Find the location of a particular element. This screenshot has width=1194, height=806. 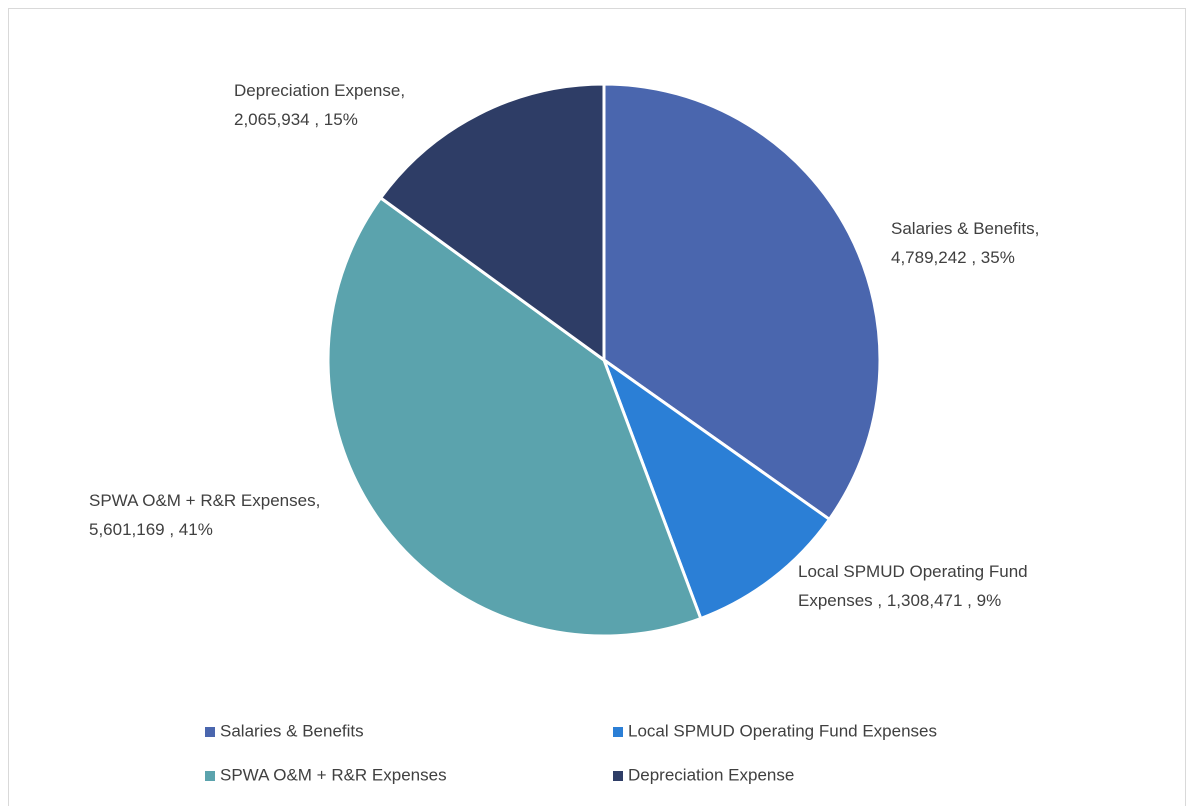

legend-label: SPWA O&M + R&R Expenses is located at coordinates (333, 774).